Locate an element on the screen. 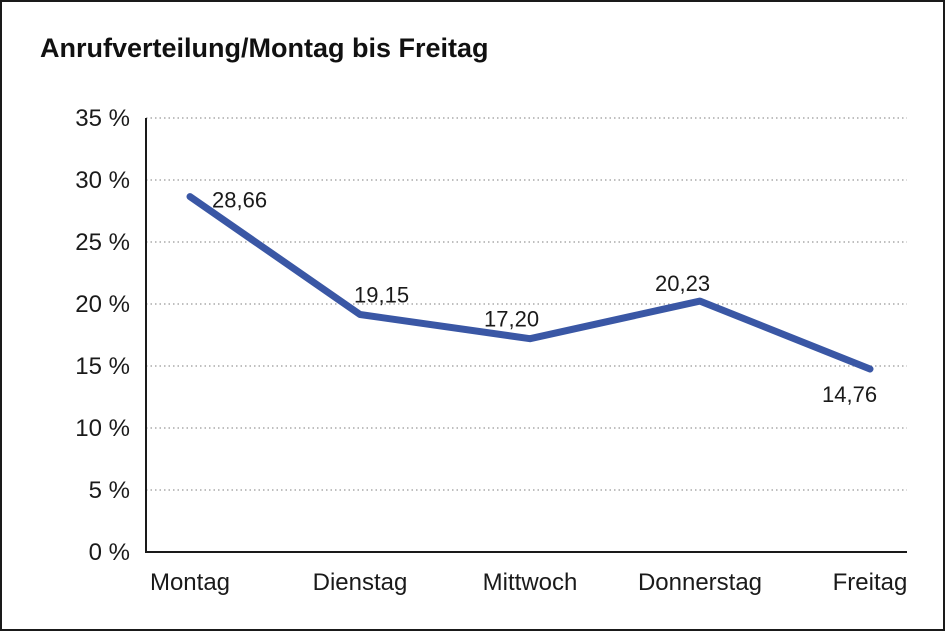  x-tick-label: Freitag is located at coordinates (870, 582).